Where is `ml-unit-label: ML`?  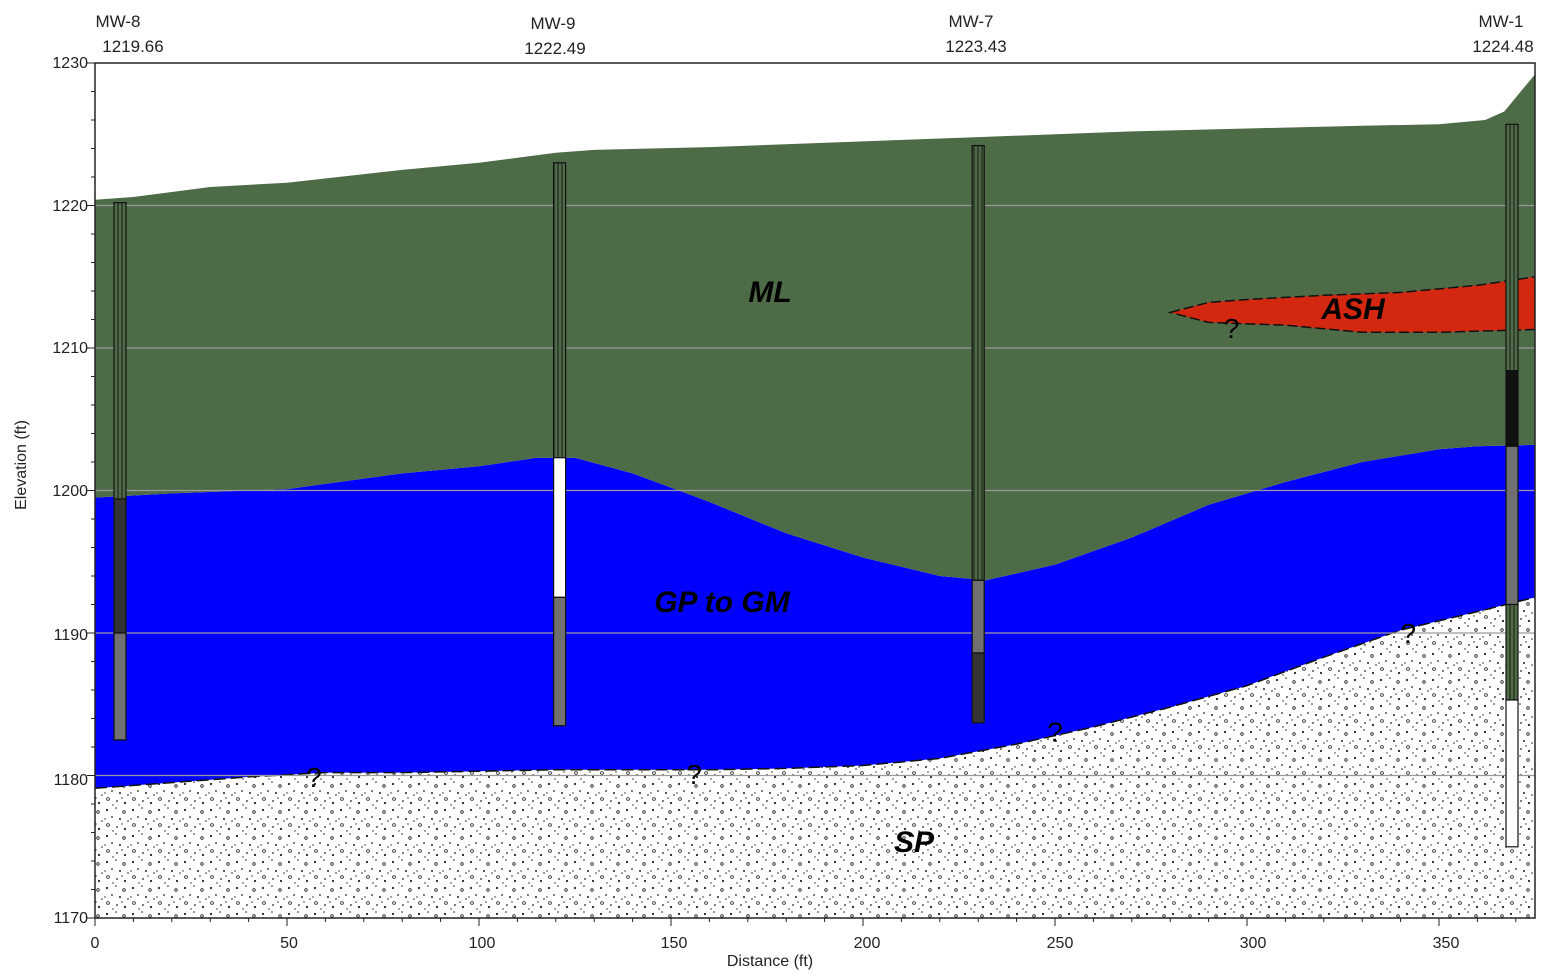 ml-unit-label: ML is located at coordinates (769, 292).